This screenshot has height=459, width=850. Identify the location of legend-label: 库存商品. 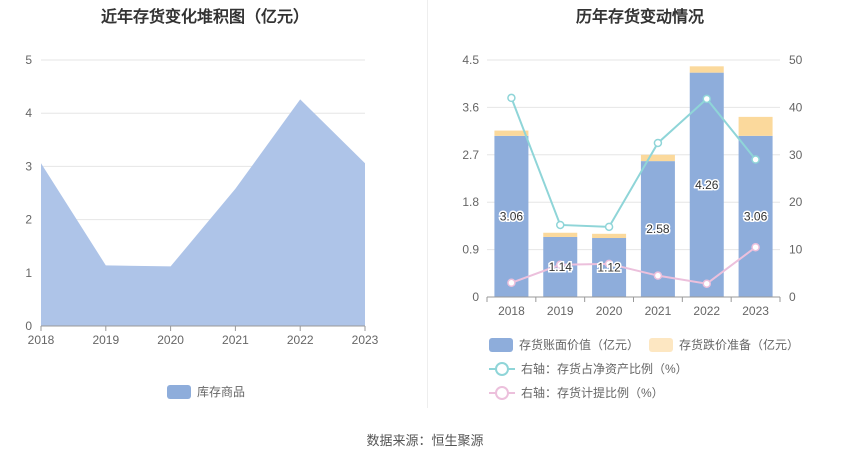
(221, 392).